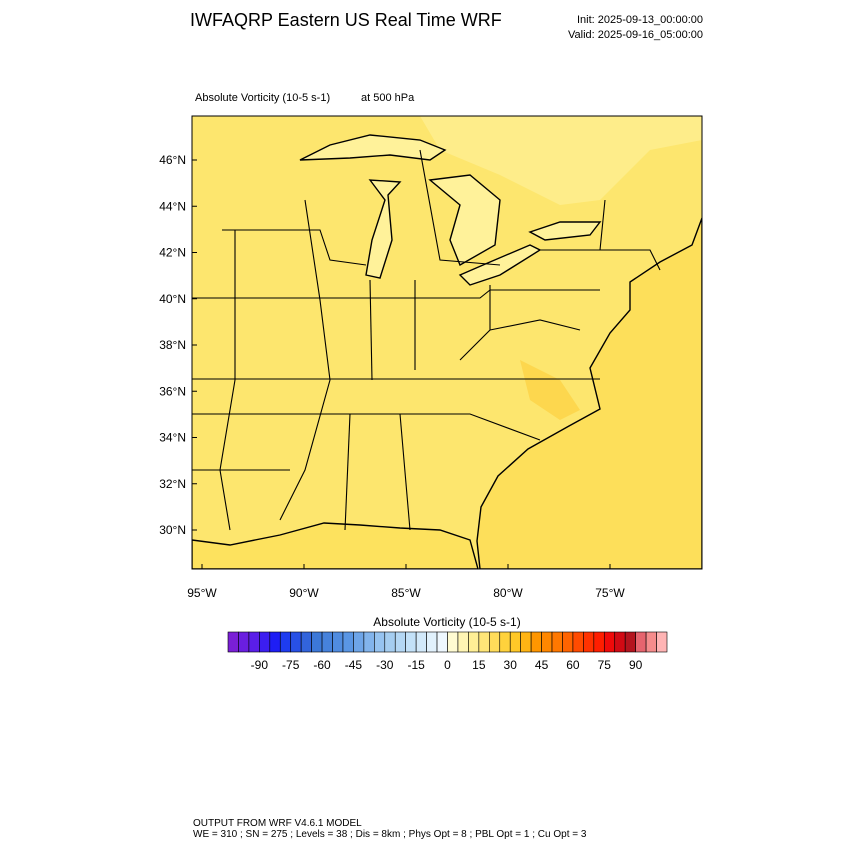 Image resolution: width=850 pixels, height=855 pixels. I want to click on lat-label: 30°N, so click(172, 530).